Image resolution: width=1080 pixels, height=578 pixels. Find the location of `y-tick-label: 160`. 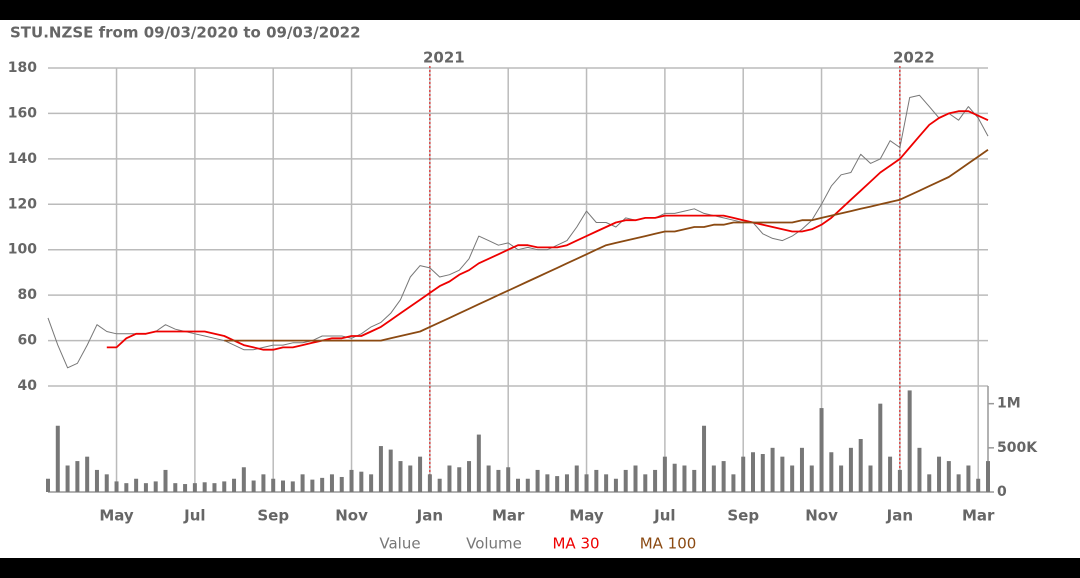

y-tick-label: 160 is located at coordinates (22, 113).